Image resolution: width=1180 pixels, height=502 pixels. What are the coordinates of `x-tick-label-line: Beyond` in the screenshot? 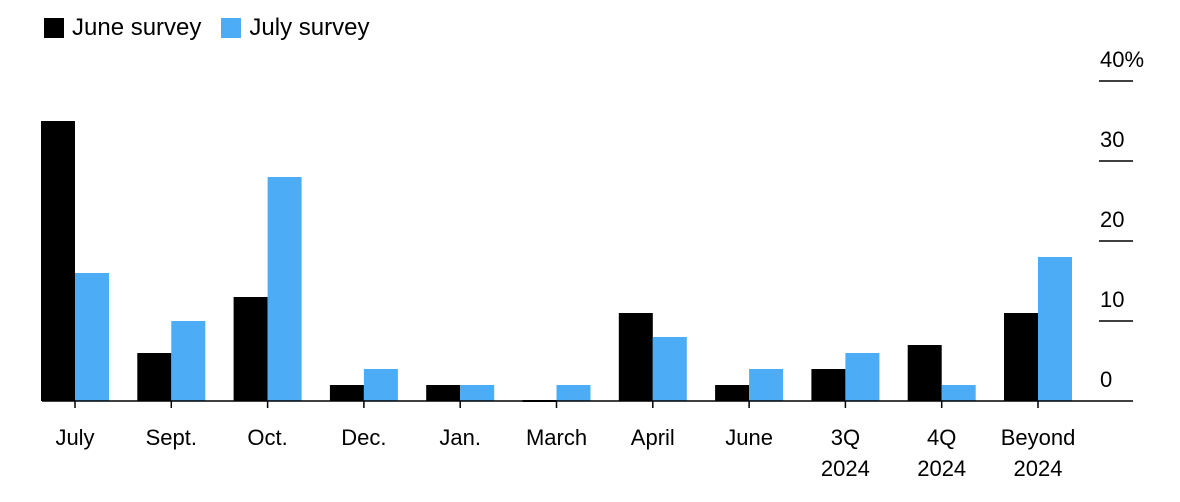 It's located at (1038, 437).